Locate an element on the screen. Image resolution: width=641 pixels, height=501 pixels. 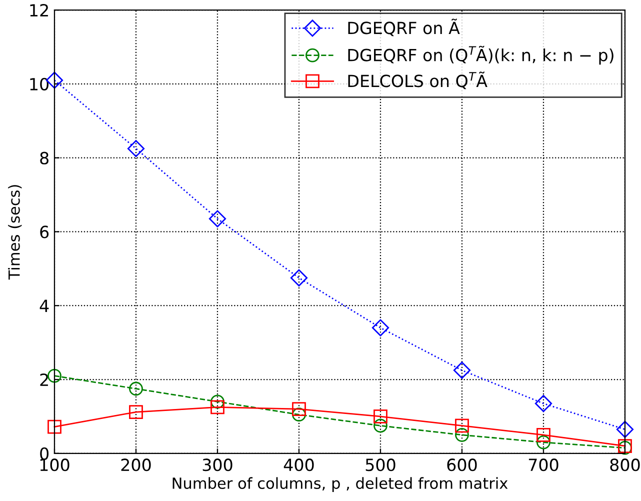
x-tick-label: 300 is located at coordinates (217, 465).